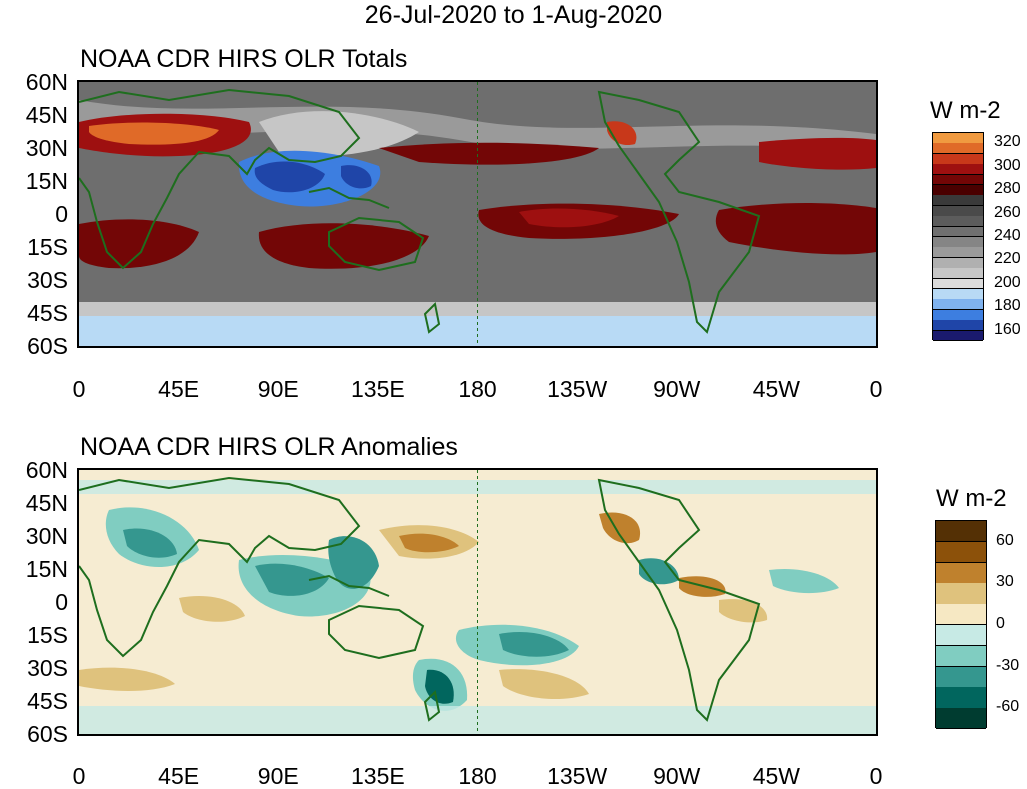  I want to click on colorbar-label: -30, so click(1008, 665).